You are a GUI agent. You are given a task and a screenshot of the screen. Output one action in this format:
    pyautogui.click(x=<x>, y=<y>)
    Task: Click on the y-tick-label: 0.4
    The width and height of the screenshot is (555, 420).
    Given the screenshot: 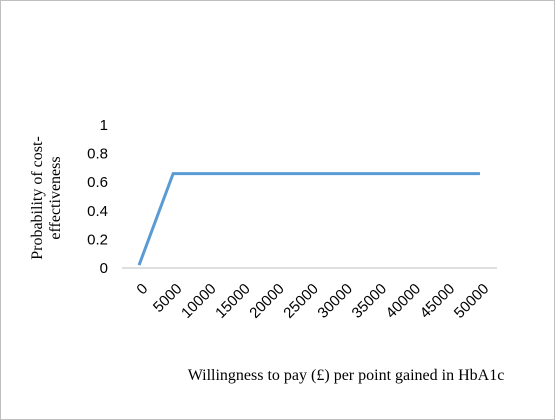 What is the action you would take?
    pyautogui.click(x=97, y=211)
    